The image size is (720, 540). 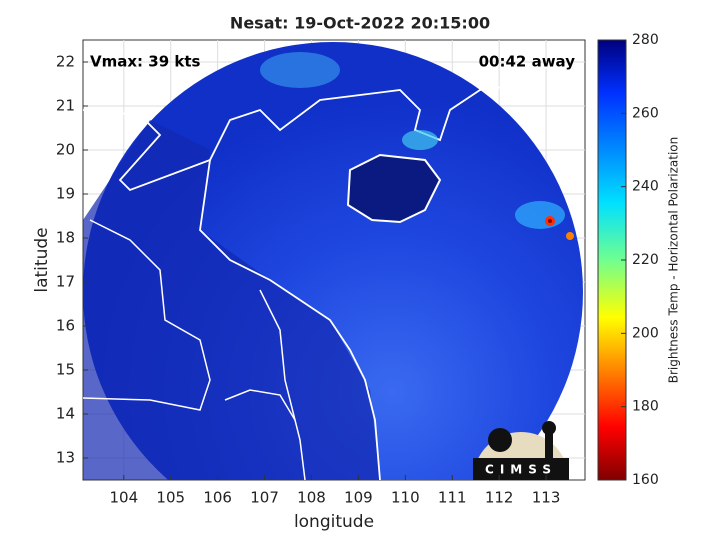 What do you see at coordinates (645, 113) in the screenshot?
I see `colorbar-tick-label: 260` at bounding box center [645, 113].